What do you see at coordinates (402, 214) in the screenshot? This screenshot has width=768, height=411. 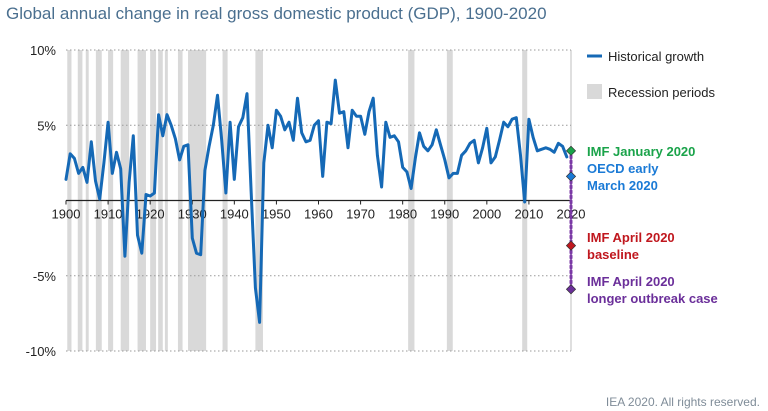 I see `x-tick-label: 1980` at bounding box center [402, 214].